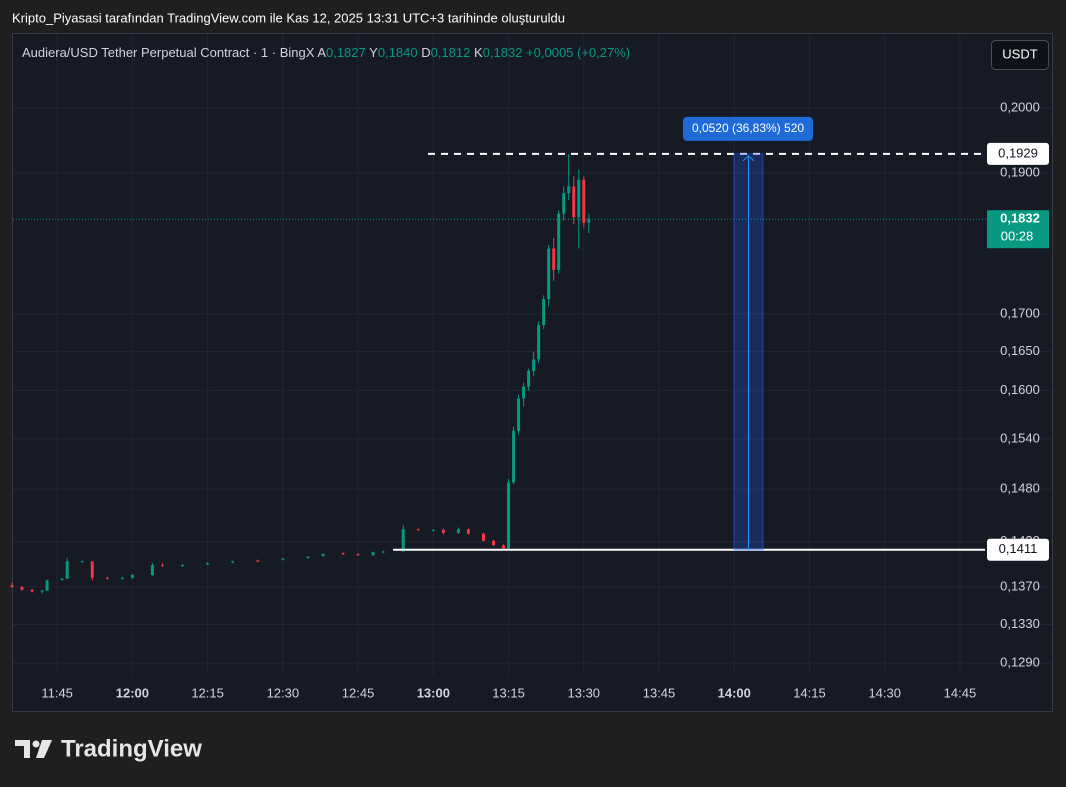 This screenshot has width=1066, height=787. Describe the element at coordinates (1020, 585) in the screenshot. I see `y-tick-label: 0,1370` at that location.